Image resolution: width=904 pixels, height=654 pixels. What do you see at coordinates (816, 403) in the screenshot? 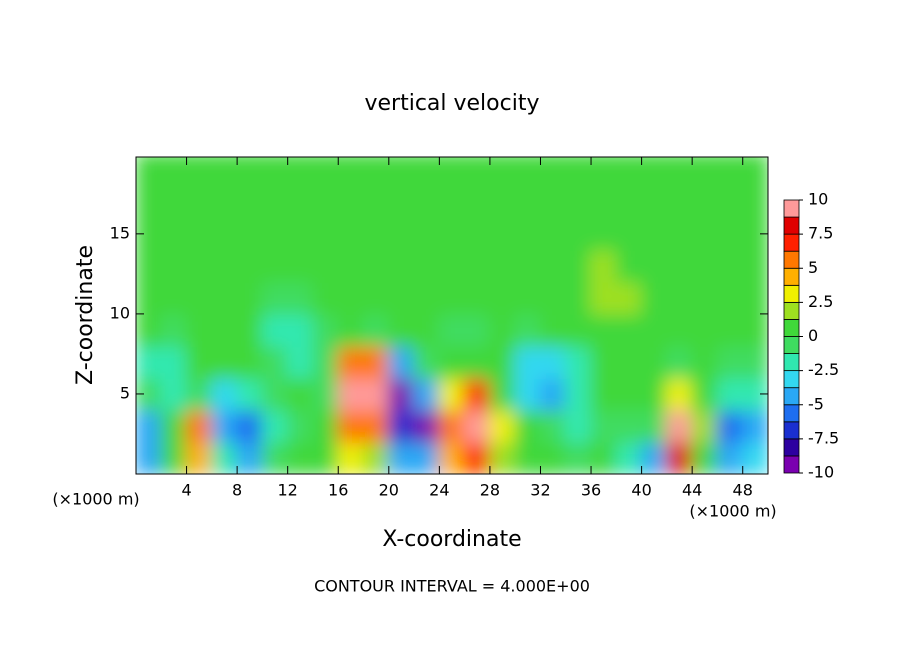
I see `colorbar-tick-label: -5` at bounding box center [816, 403].